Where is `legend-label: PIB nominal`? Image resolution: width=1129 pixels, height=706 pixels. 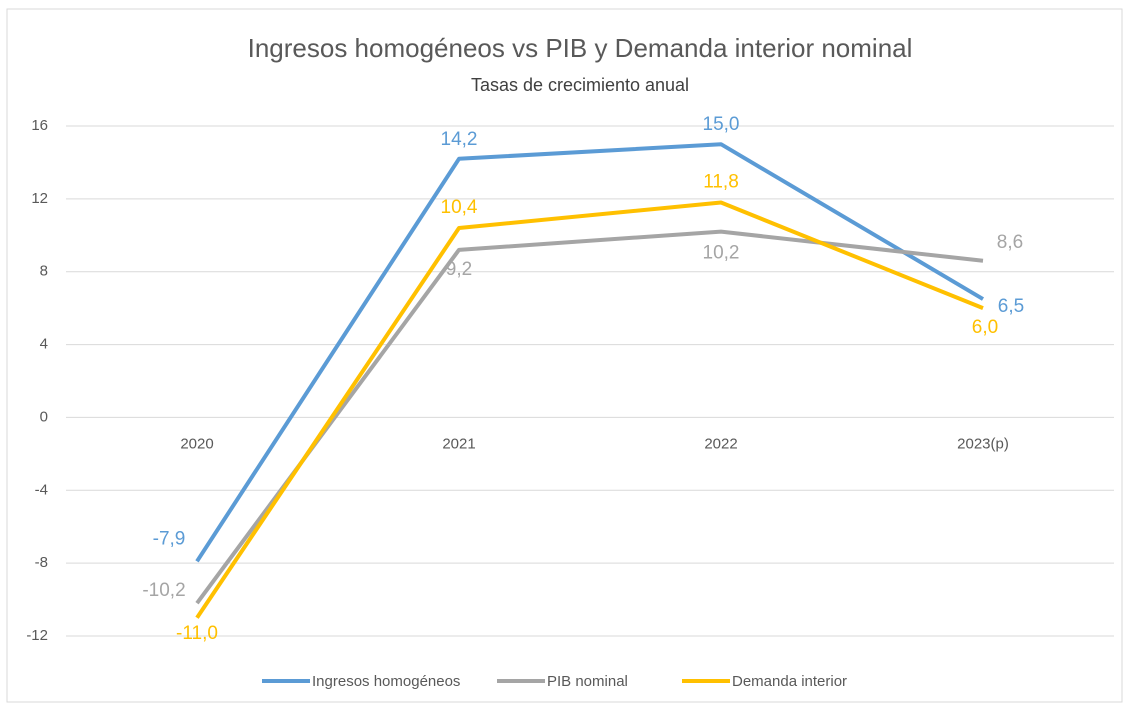 legend-label: PIB nominal is located at coordinates (587, 681).